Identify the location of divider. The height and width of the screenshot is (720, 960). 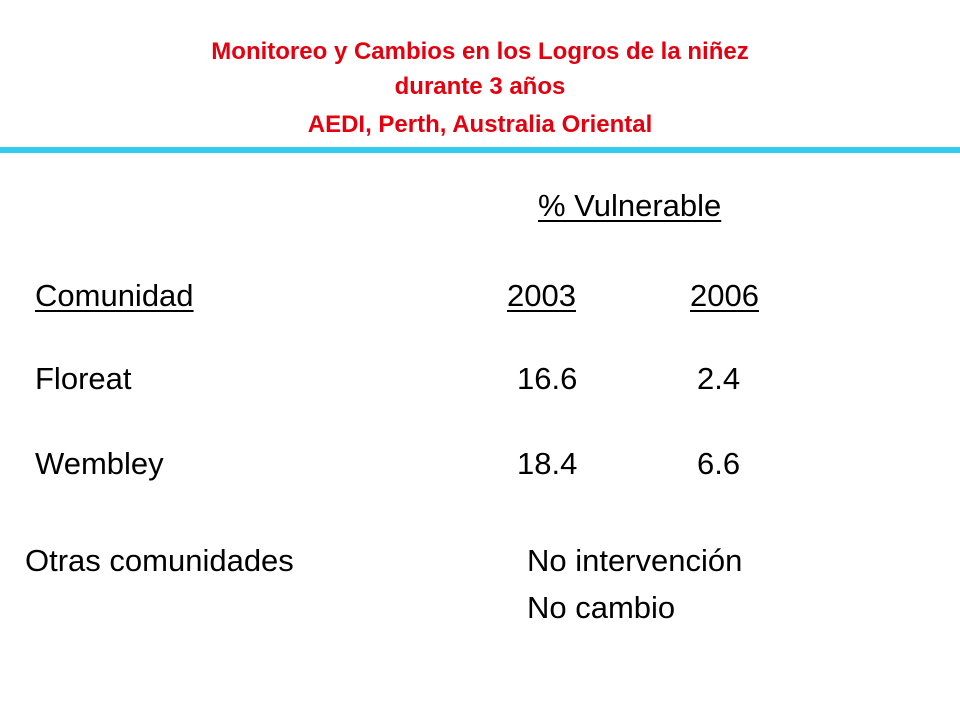
(480, 150).